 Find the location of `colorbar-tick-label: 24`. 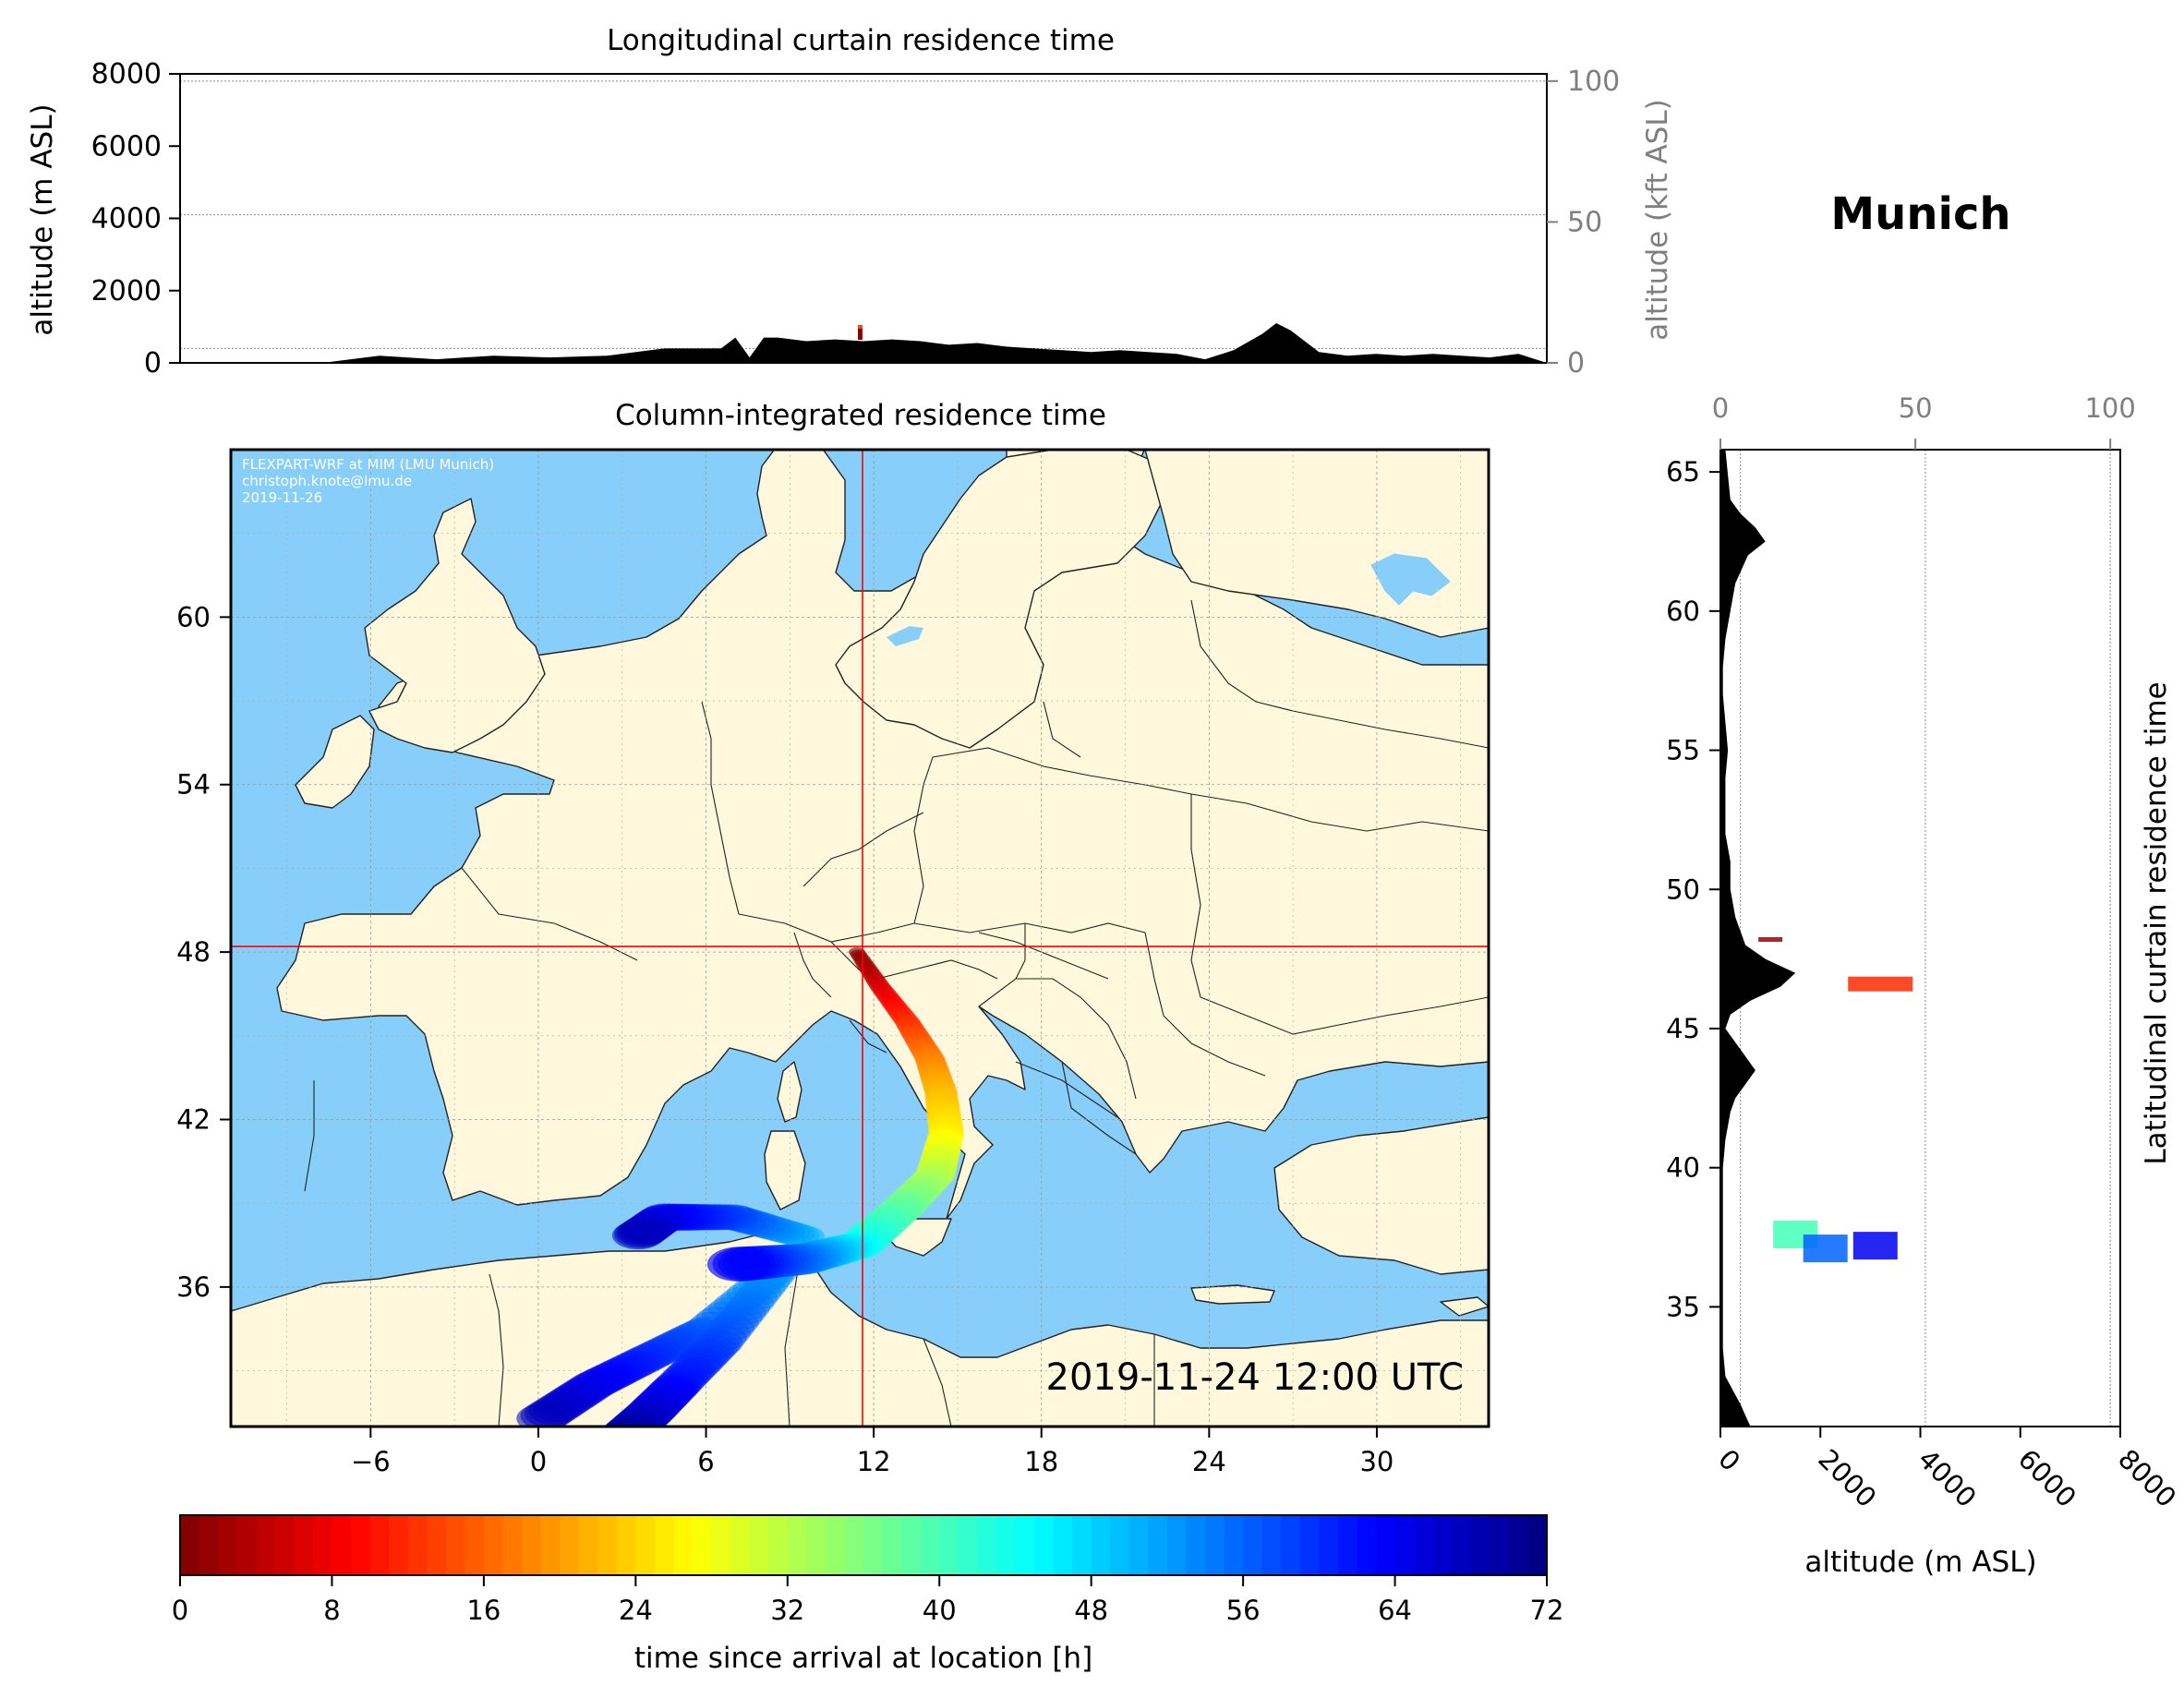

colorbar-tick-label: 24 is located at coordinates (636, 1610).